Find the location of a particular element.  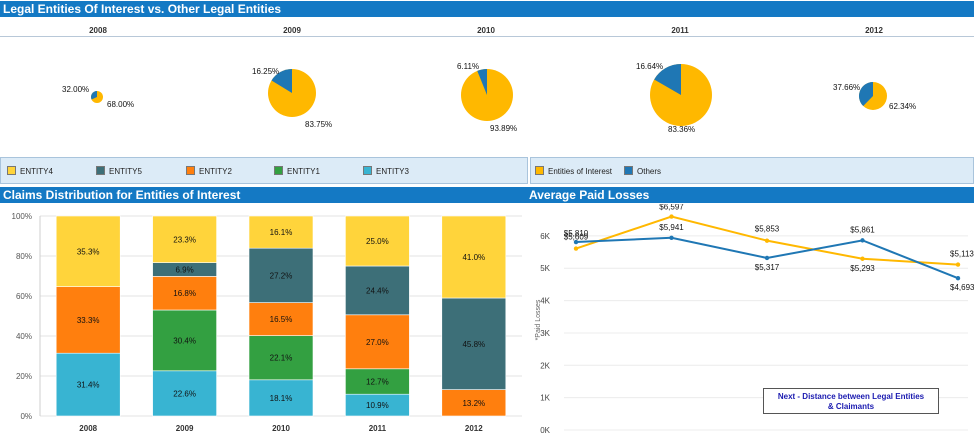

legend-label: Others is located at coordinates (649, 171).